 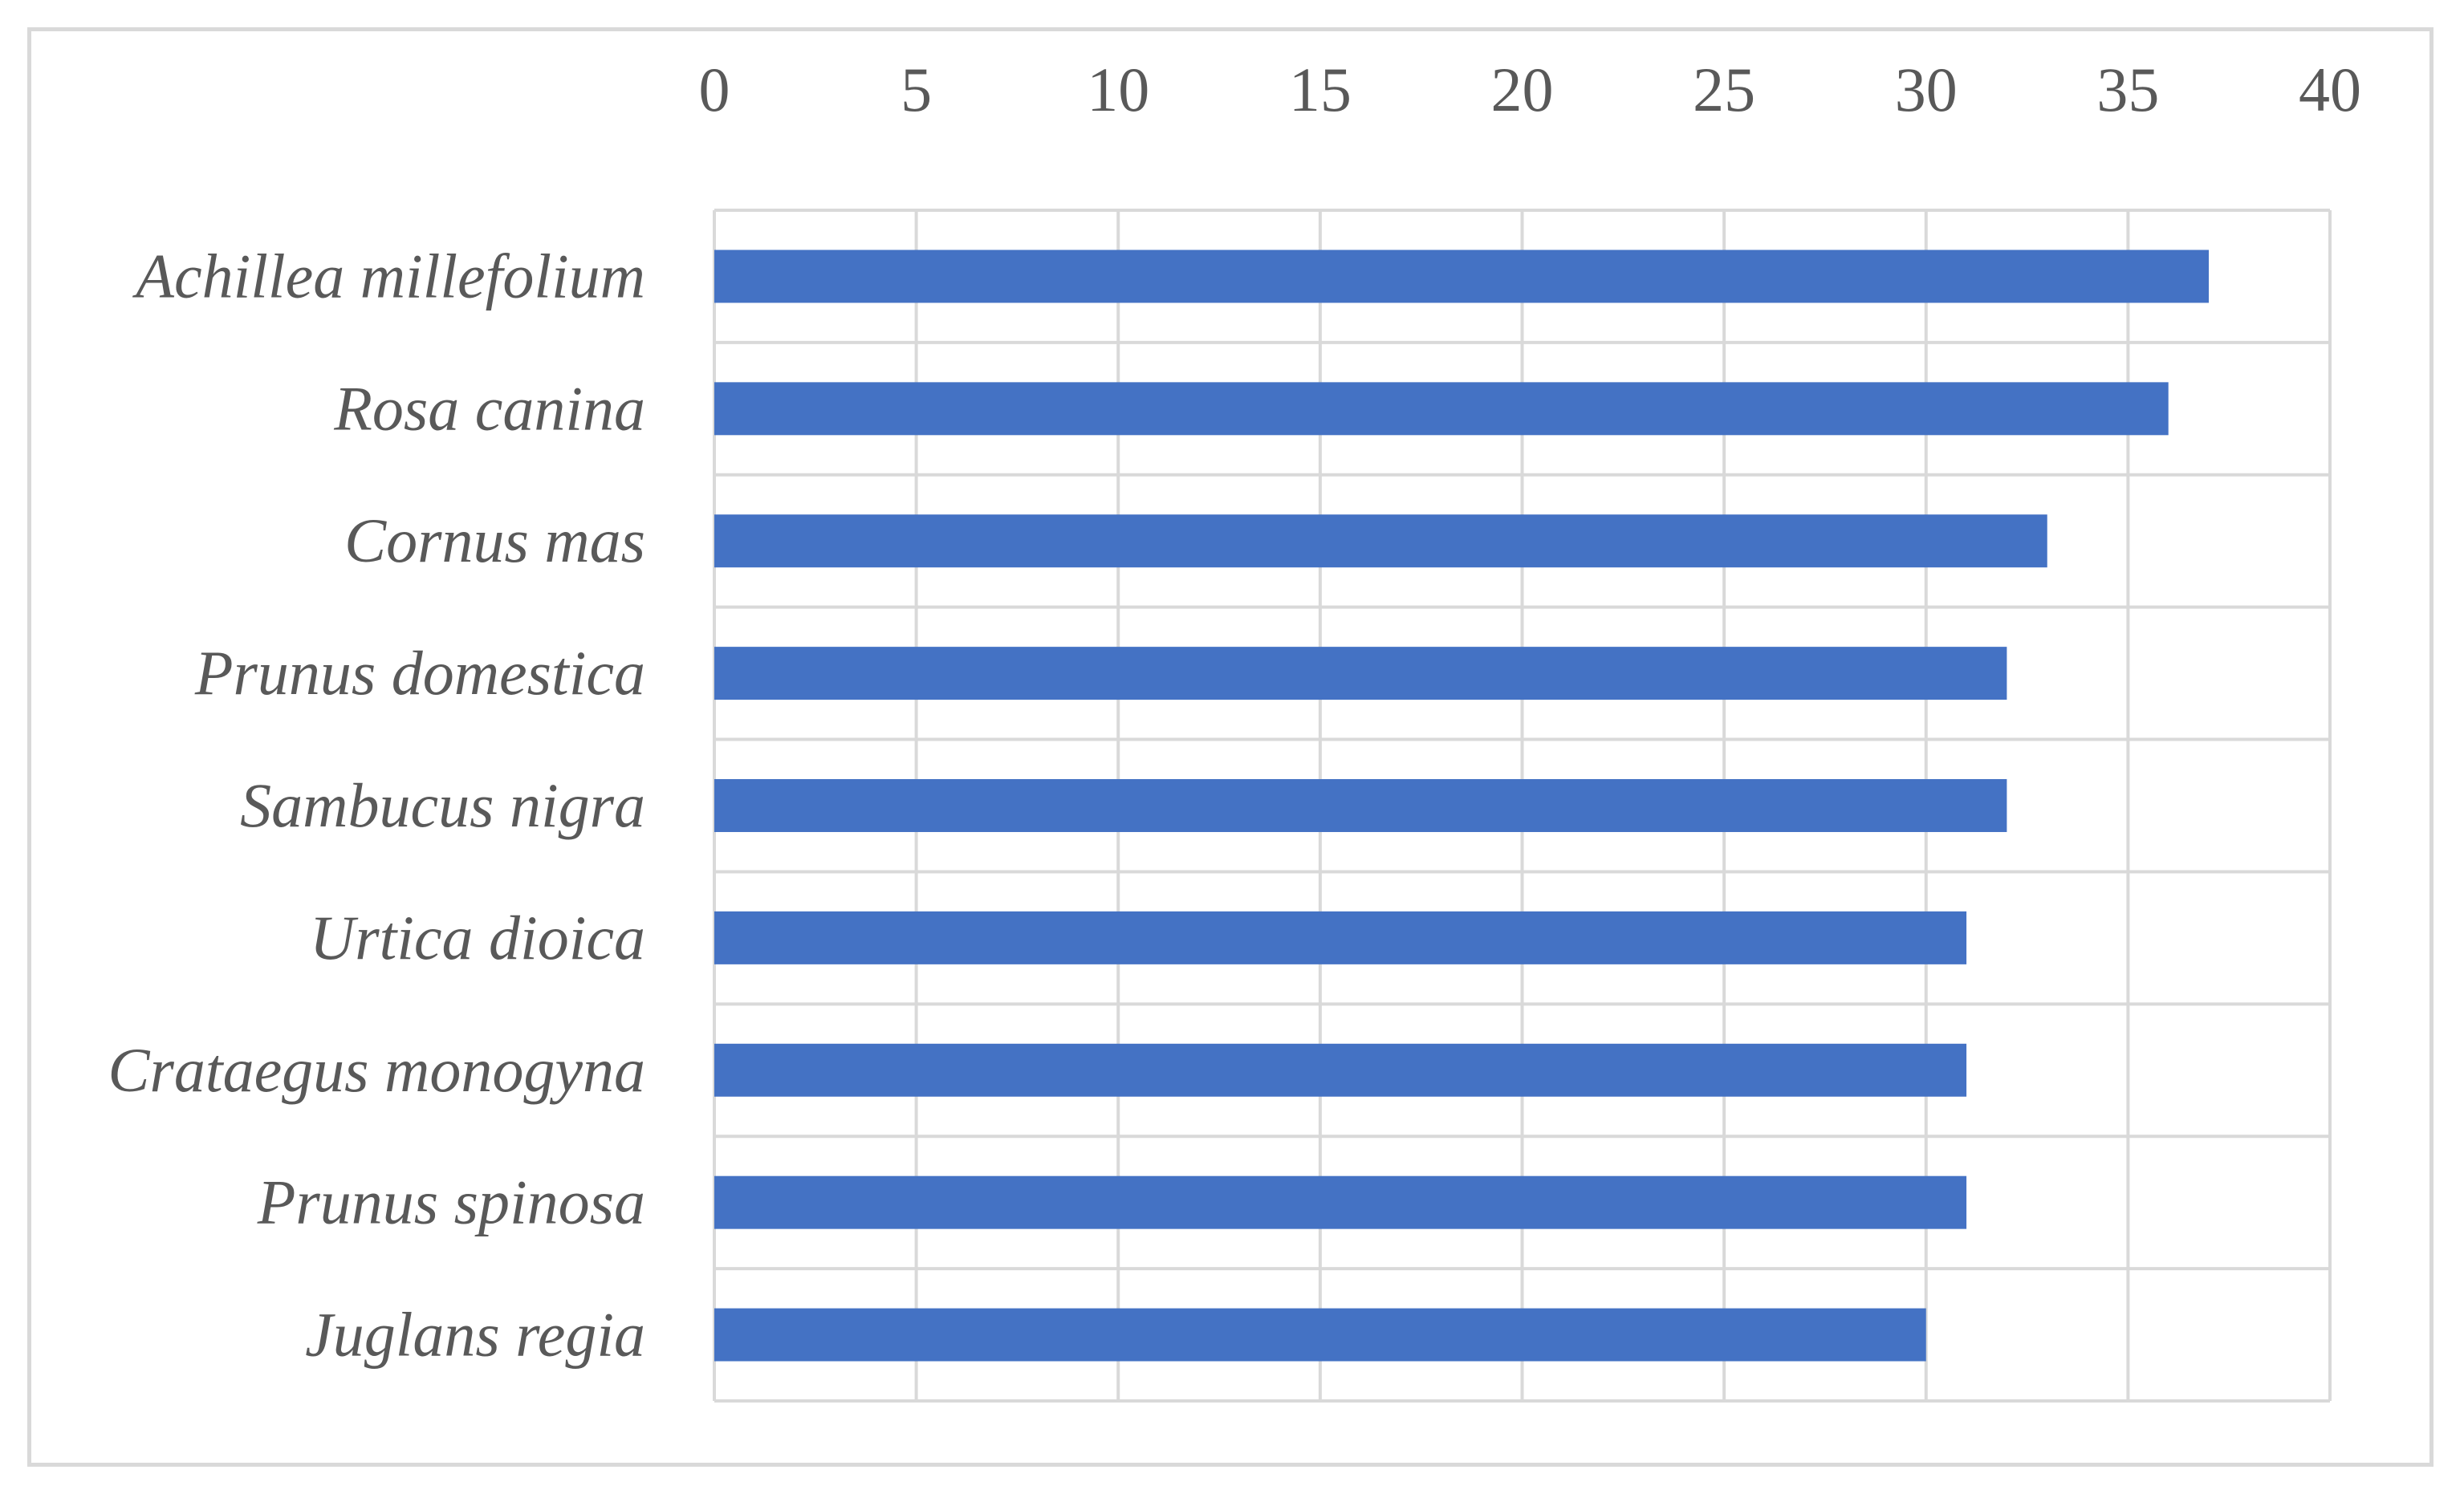 What do you see at coordinates (377, 1070) in the screenshot?
I see `y-category-label: Crataegus monogyna` at bounding box center [377, 1070].